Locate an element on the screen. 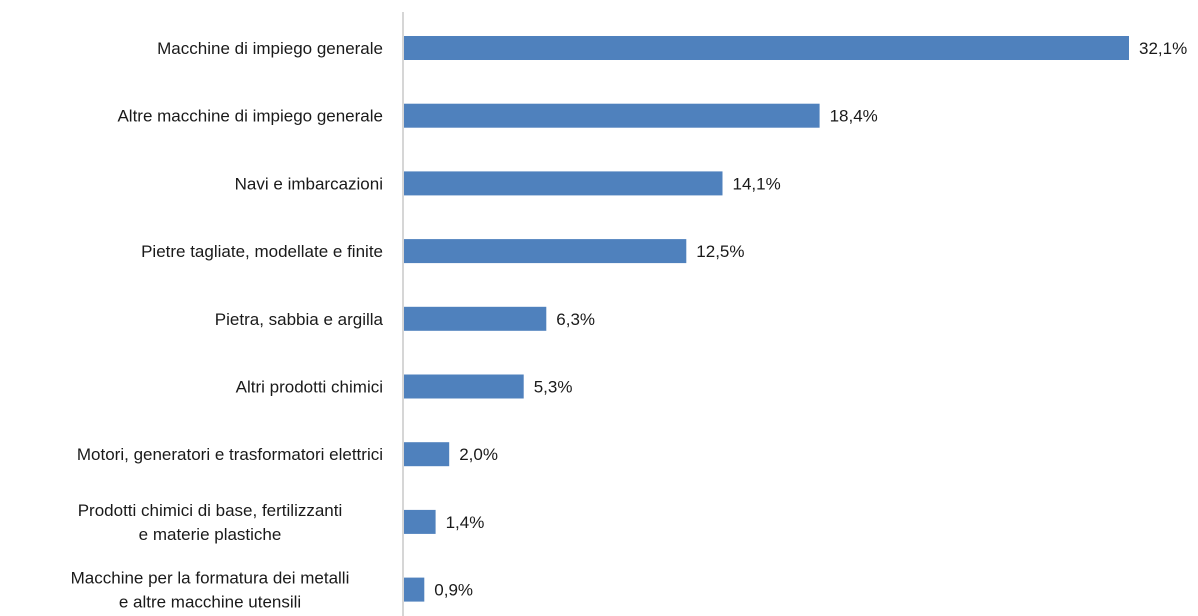 This screenshot has height=616, width=1198. value-label-3: 12,5% is located at coordinates (720, 251).